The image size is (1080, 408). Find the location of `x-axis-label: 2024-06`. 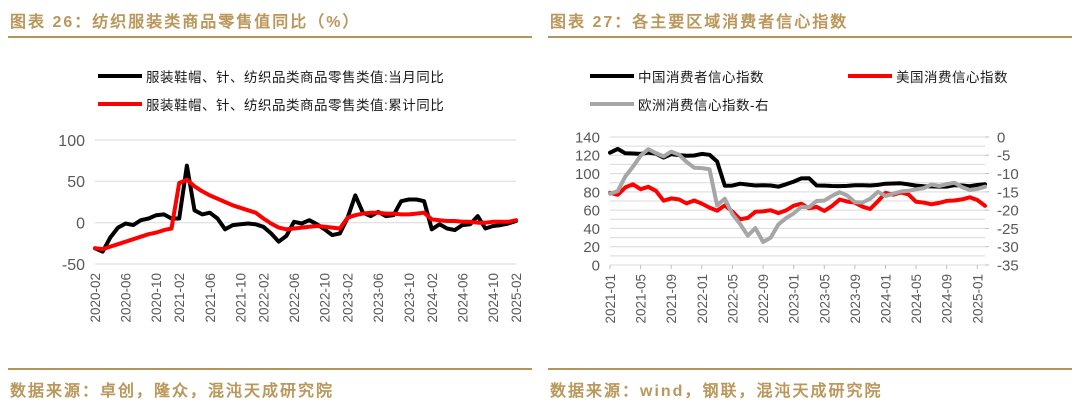

x-axis-label: 2024-06 is located at coordinates (462, 298).